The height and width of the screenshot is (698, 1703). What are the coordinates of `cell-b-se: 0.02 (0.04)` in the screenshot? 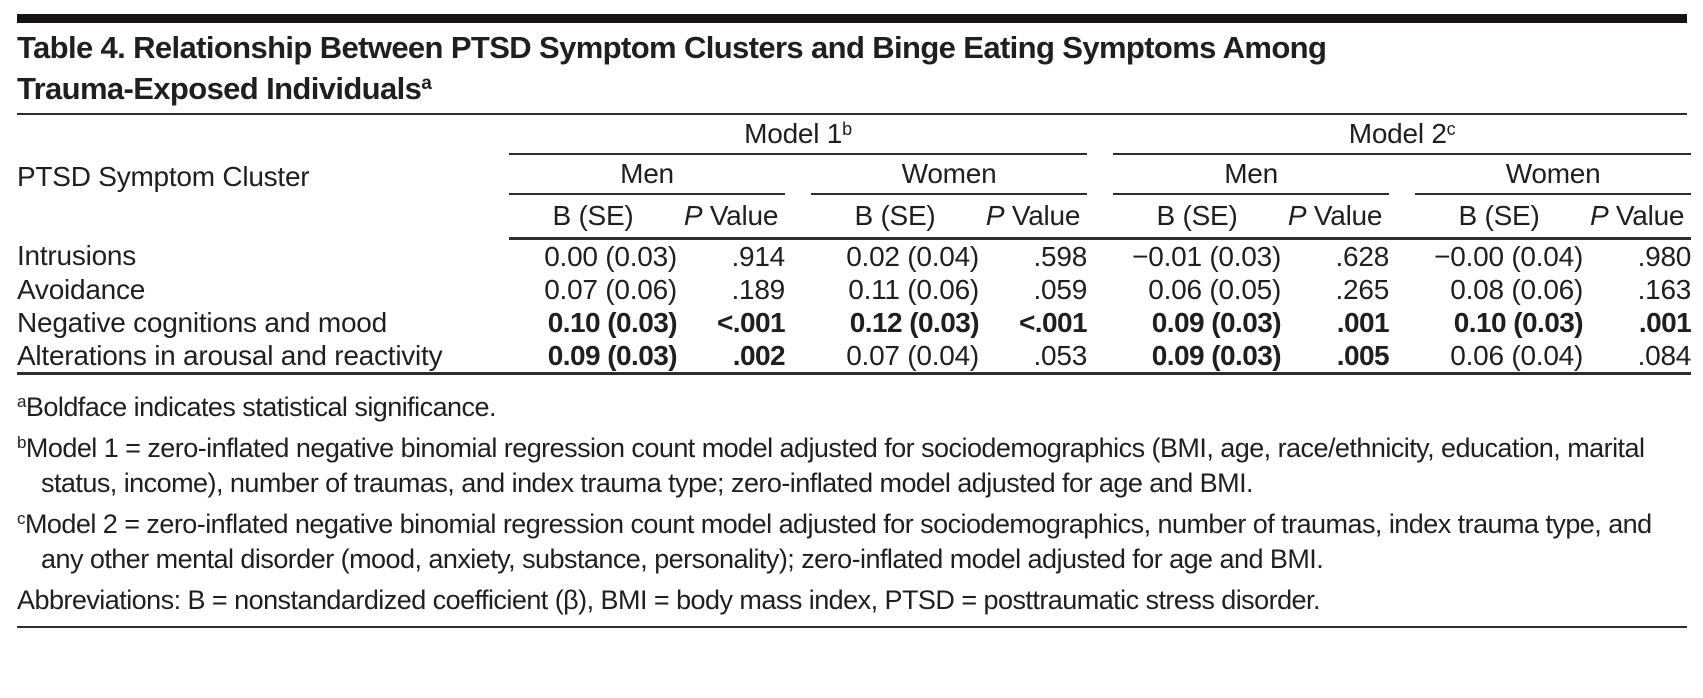 It's located at (912, 256).